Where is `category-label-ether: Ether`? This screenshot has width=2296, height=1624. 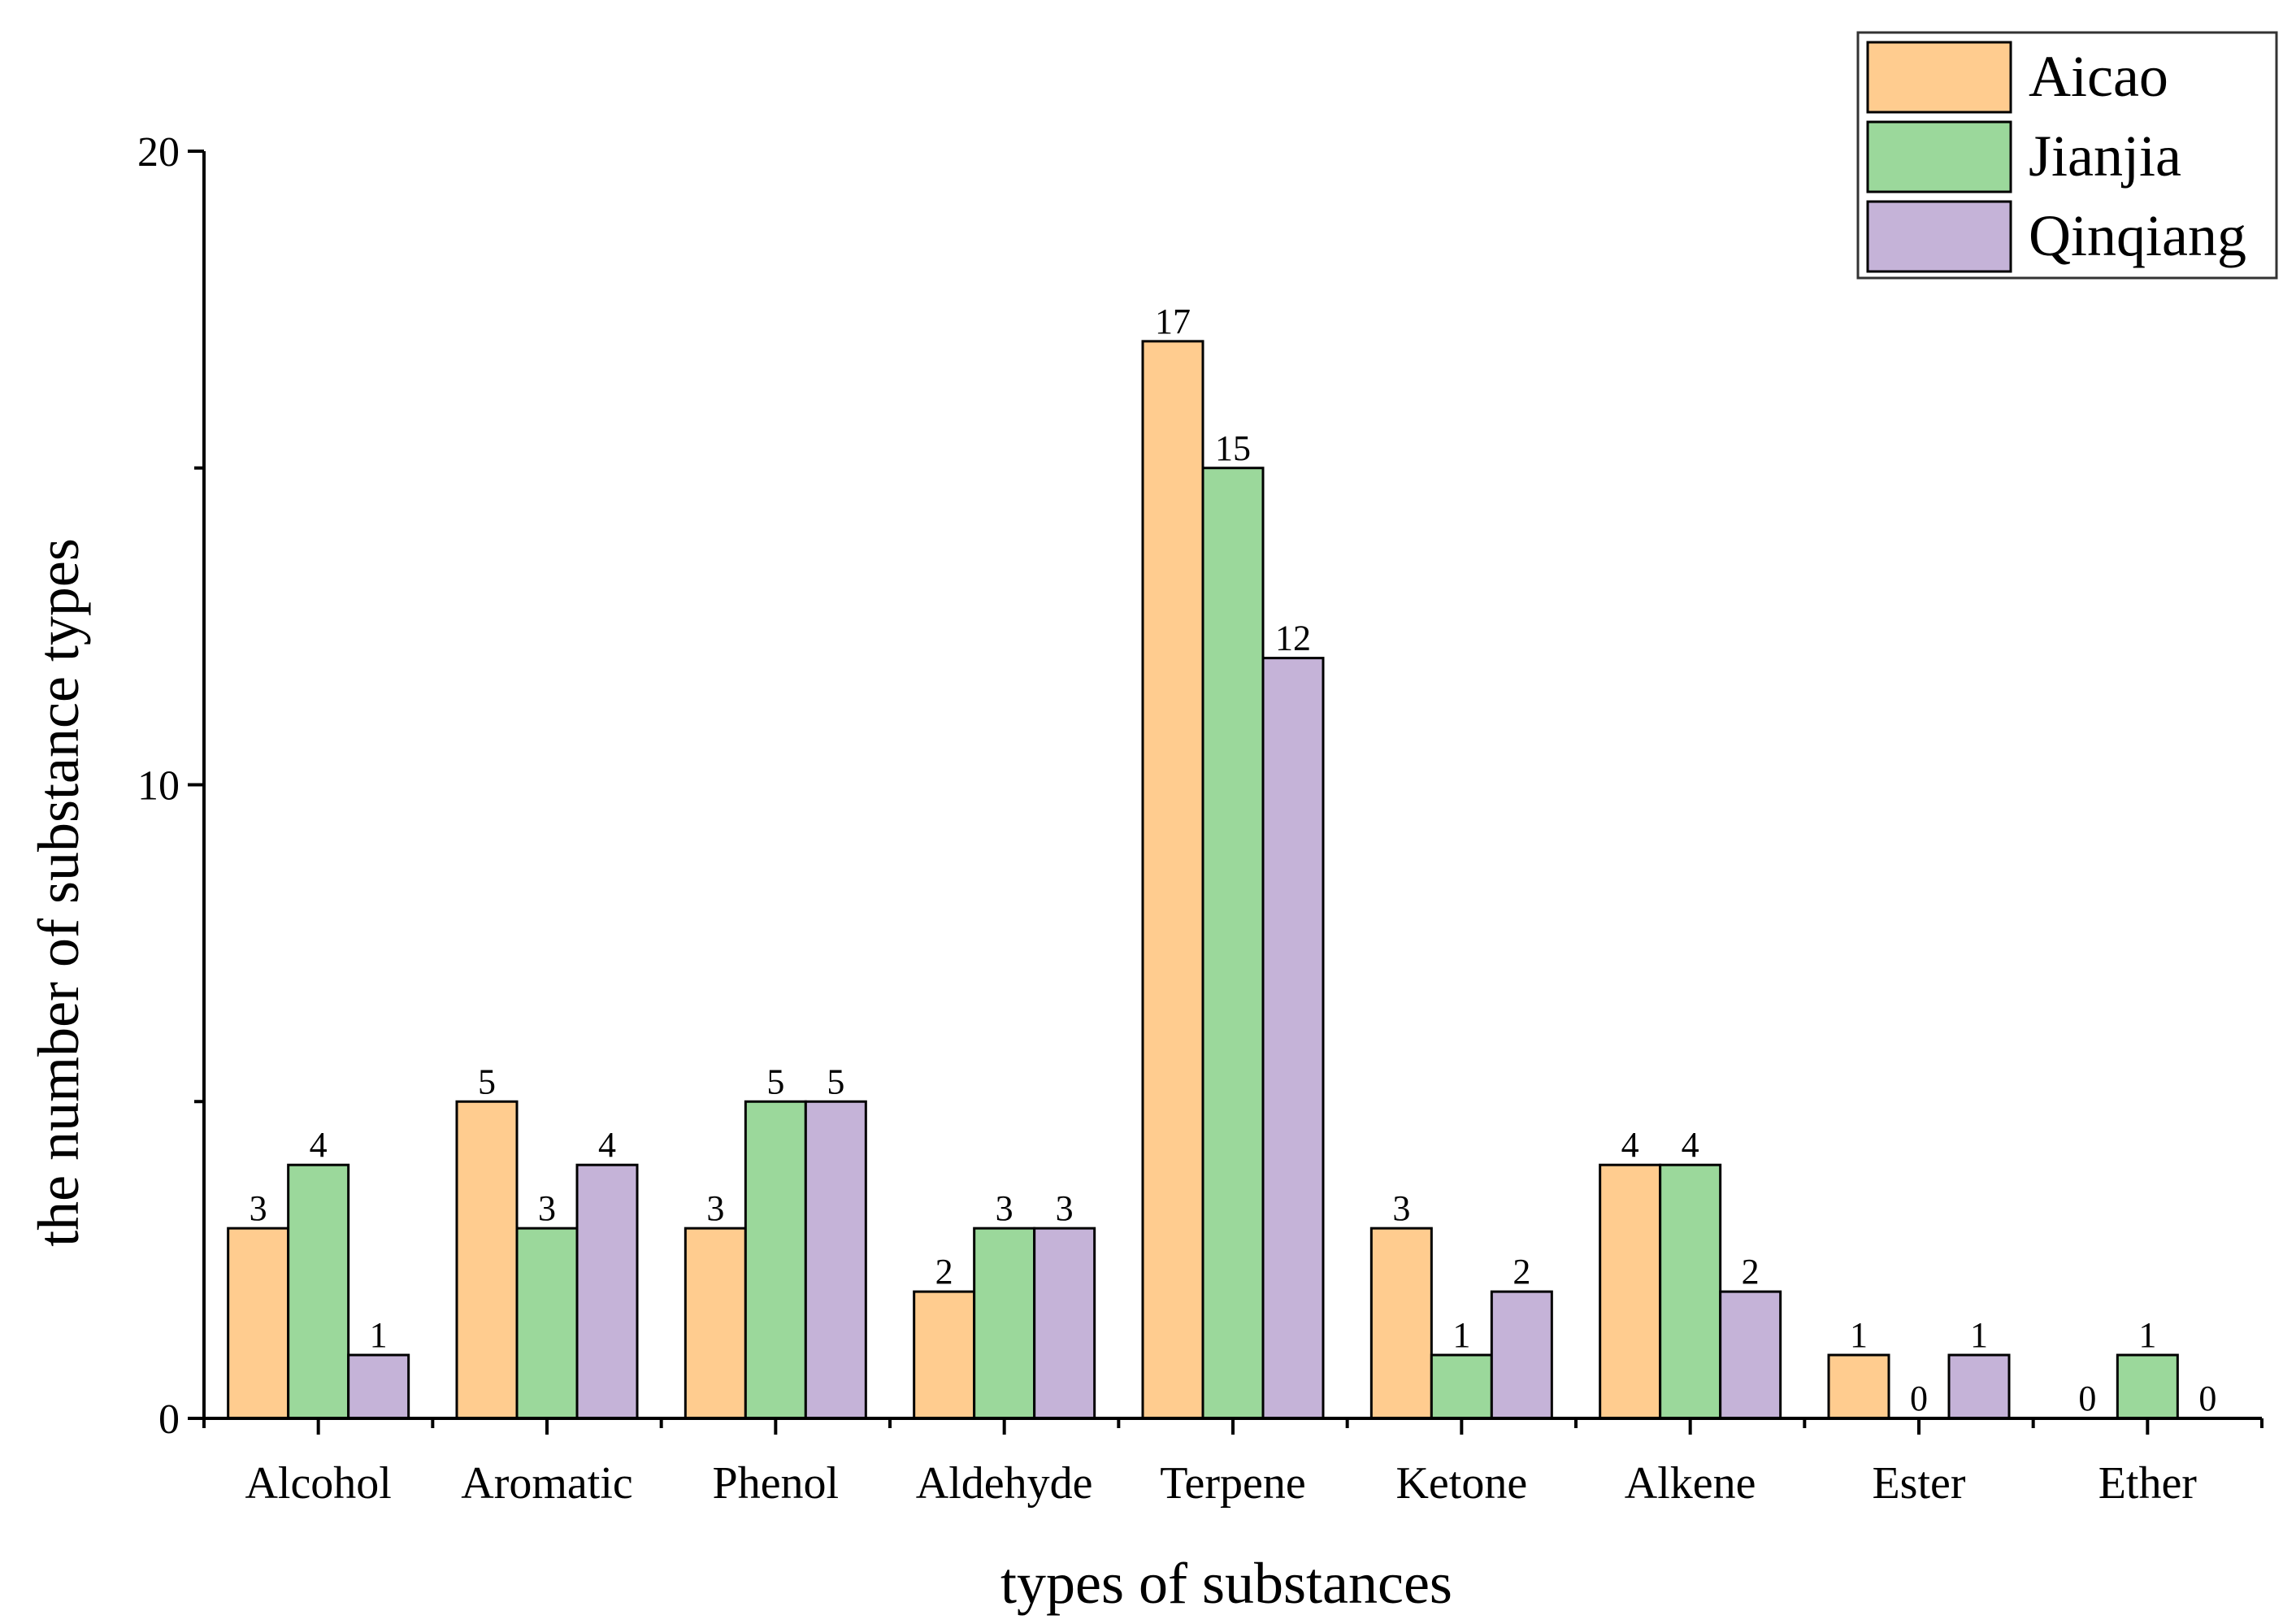
category-label-ether: Ether is located at coordinates (2148, 1483).